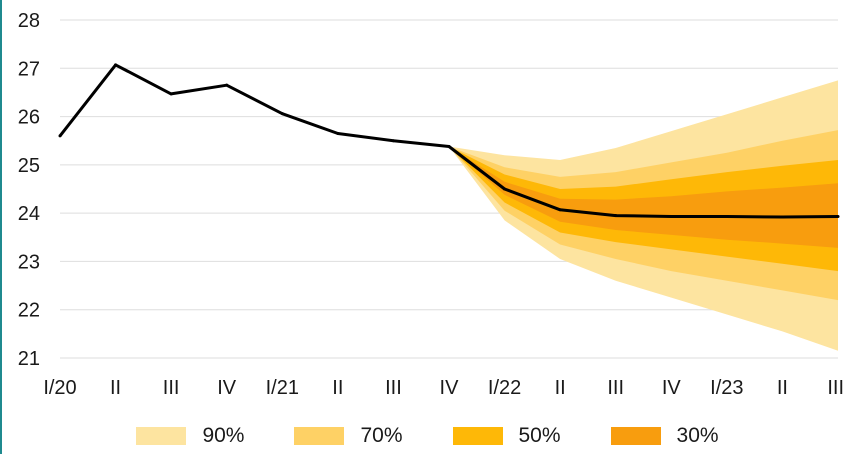  I want to click on x-tick-label: I/21, so click(282, 388).